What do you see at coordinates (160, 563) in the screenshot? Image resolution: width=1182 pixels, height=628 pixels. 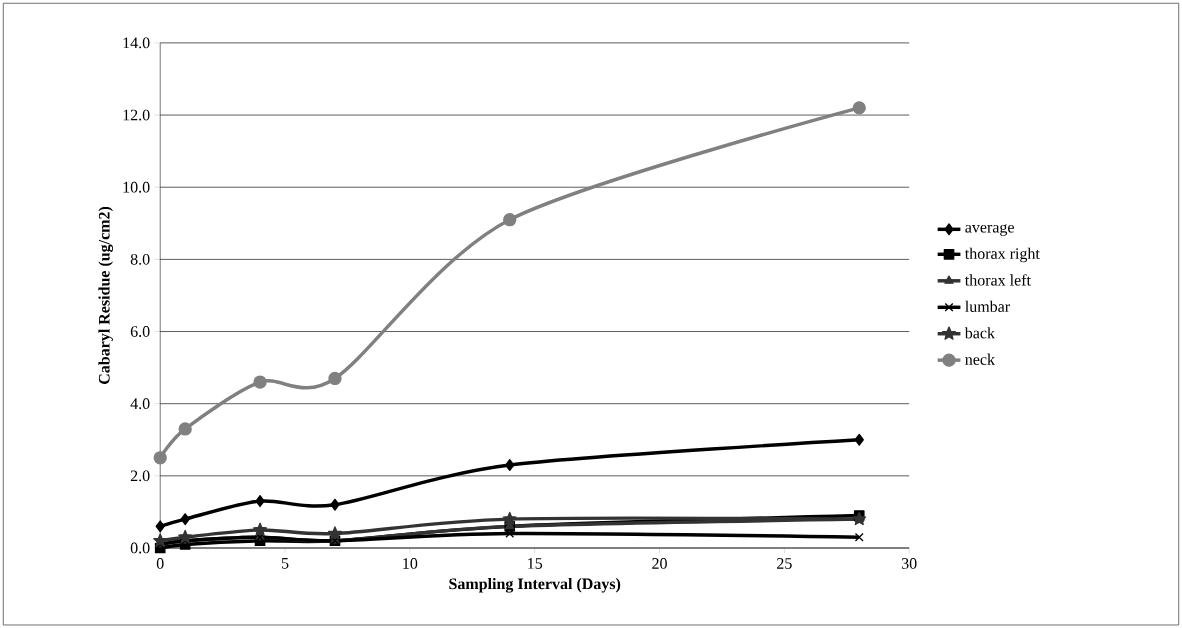 I see `x-tick-label: 0` at bounding box center [160, 563].